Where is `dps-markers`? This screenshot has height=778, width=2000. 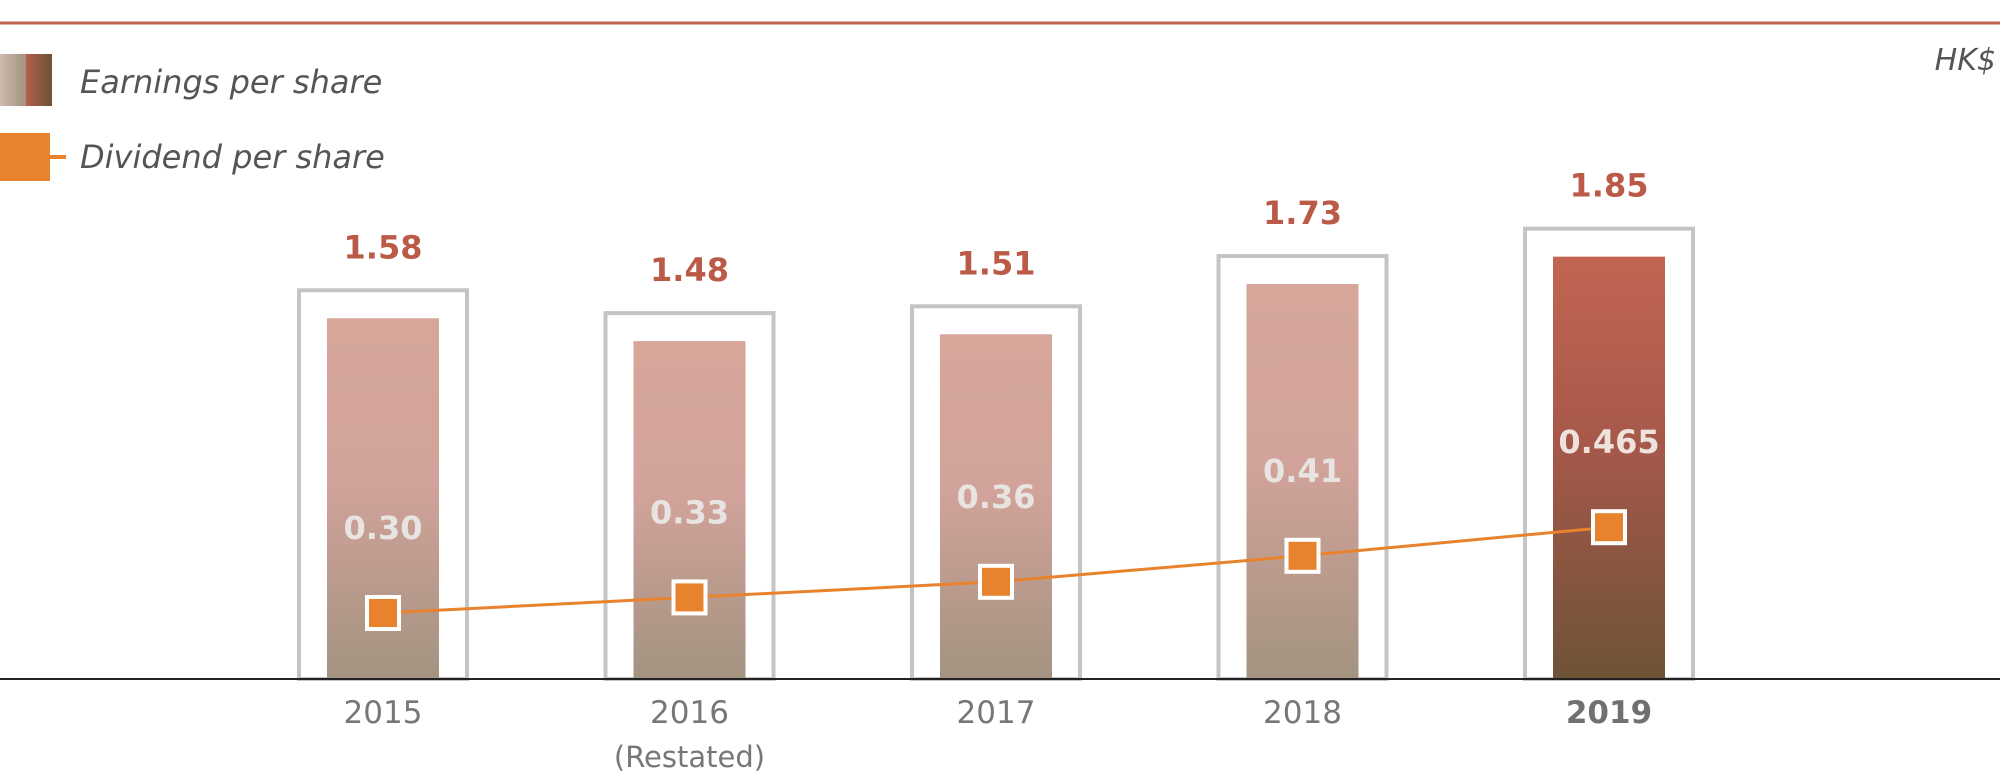
dps-markers is located at coordinates (996, 570).